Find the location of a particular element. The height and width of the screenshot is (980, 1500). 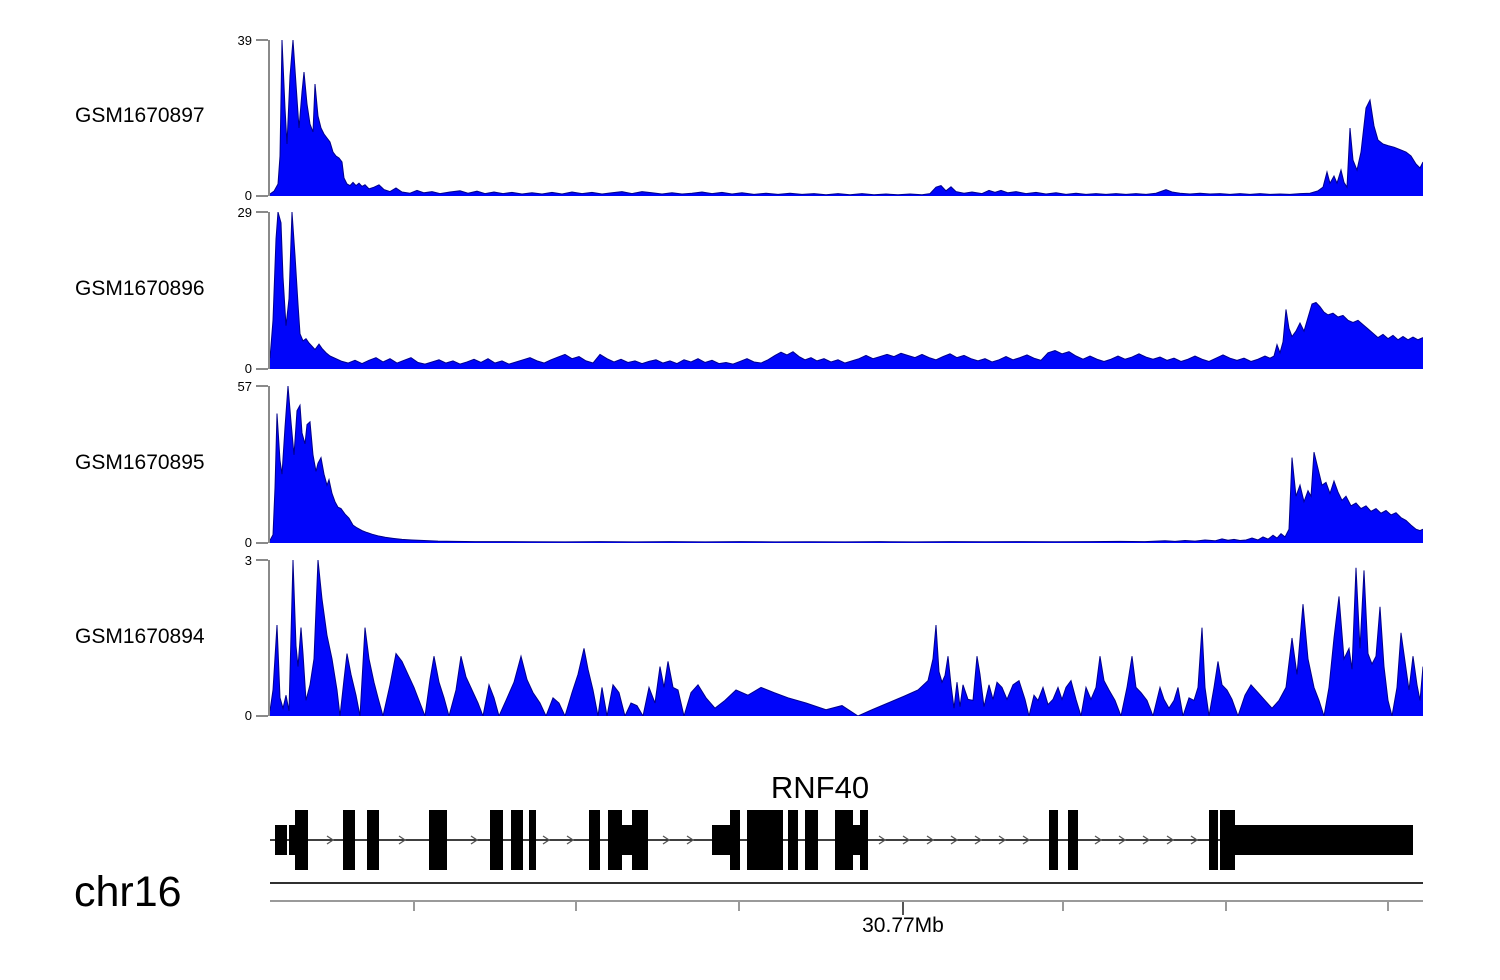

genome-axis-line is located at coordinates (846, 901).